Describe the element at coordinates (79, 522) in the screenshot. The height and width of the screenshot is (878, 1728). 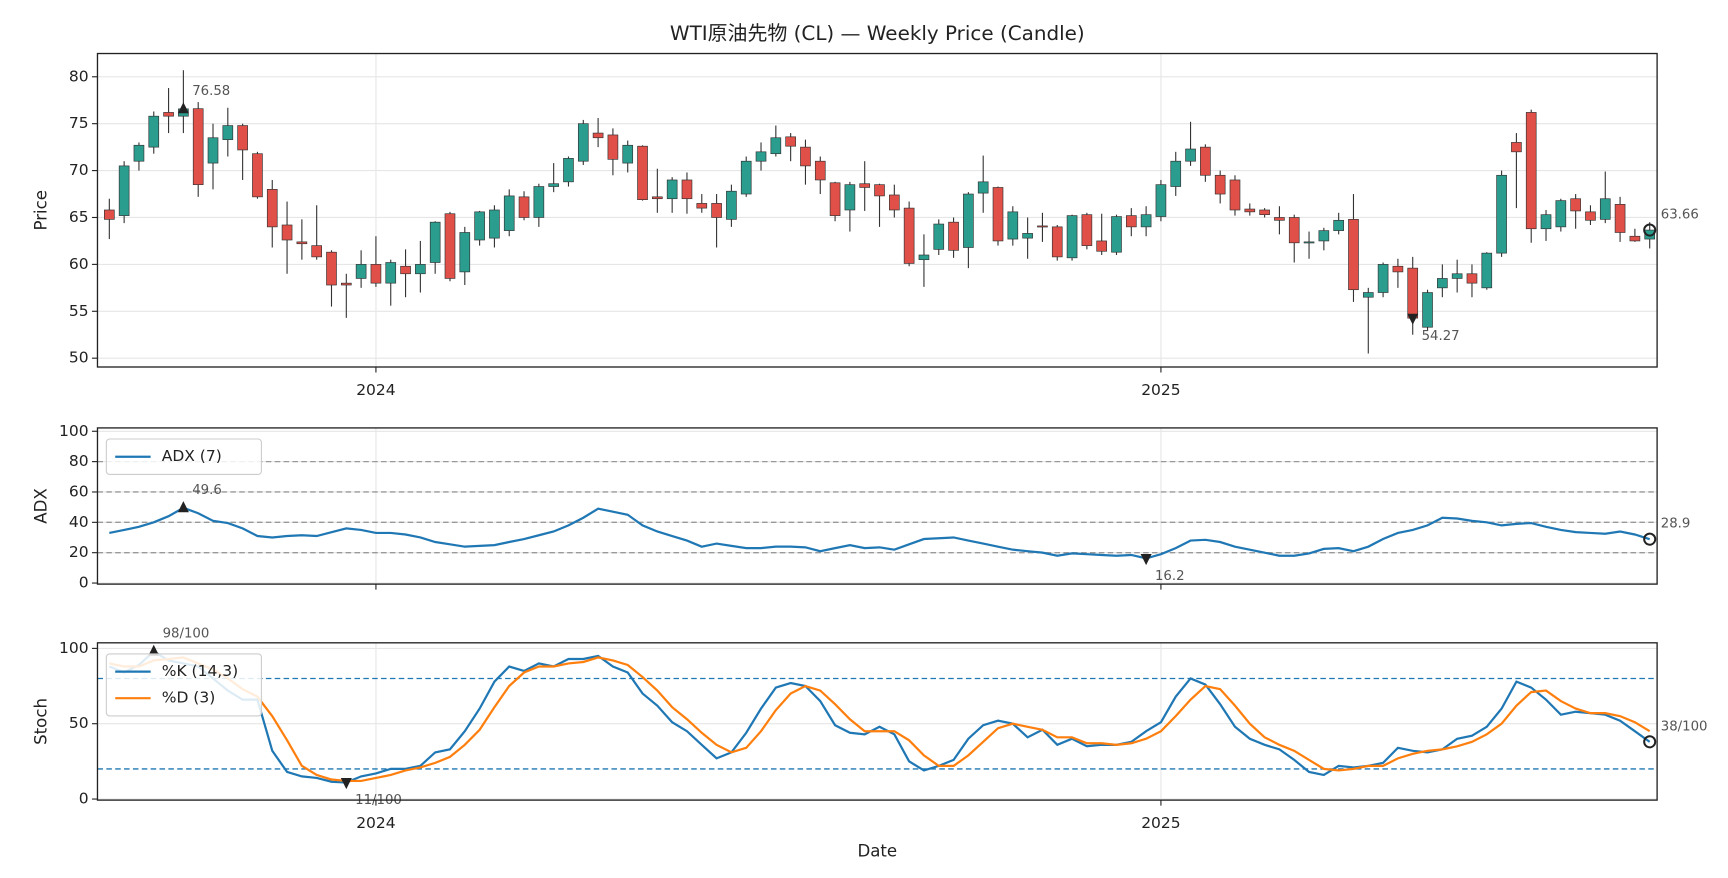
I see `y-tick-label: 40` at that location.